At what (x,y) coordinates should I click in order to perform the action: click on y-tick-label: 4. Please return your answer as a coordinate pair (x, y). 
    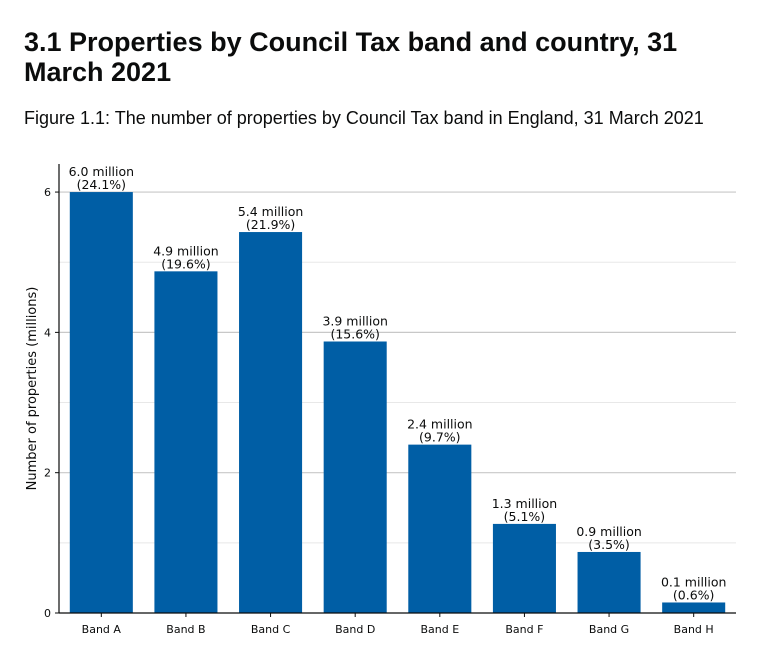
    Looking at the image, I should click on (47, 332).